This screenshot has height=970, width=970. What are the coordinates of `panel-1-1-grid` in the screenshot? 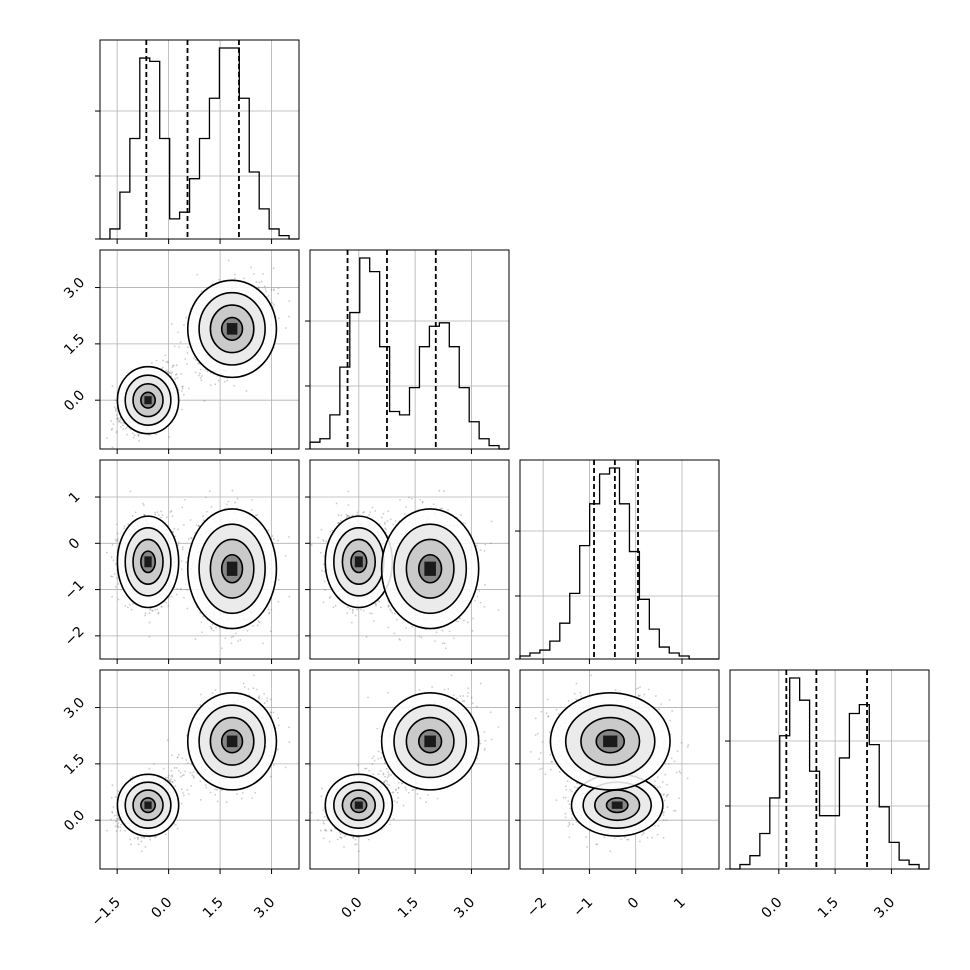 It's located at (409, 349).